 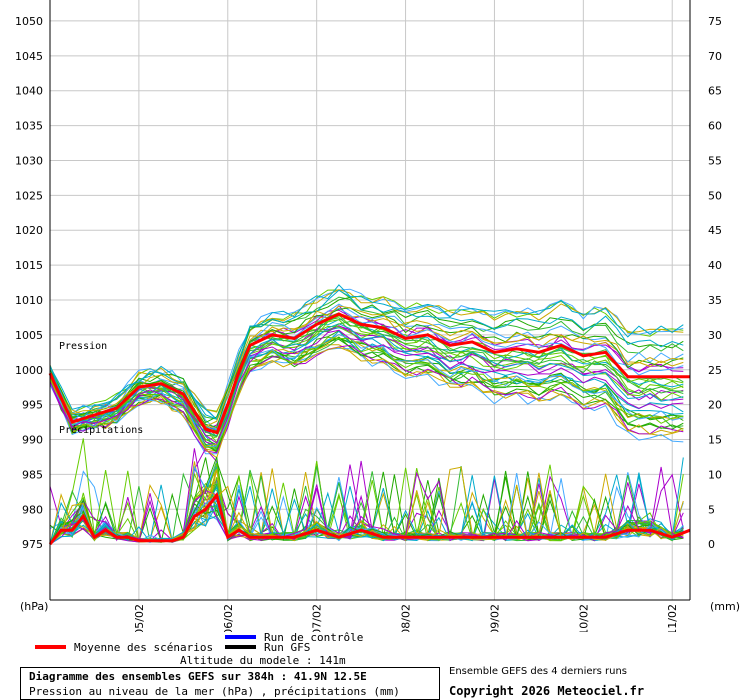 I want to click on x-tick-05-02: 05/02, so click(x=139, y=618).